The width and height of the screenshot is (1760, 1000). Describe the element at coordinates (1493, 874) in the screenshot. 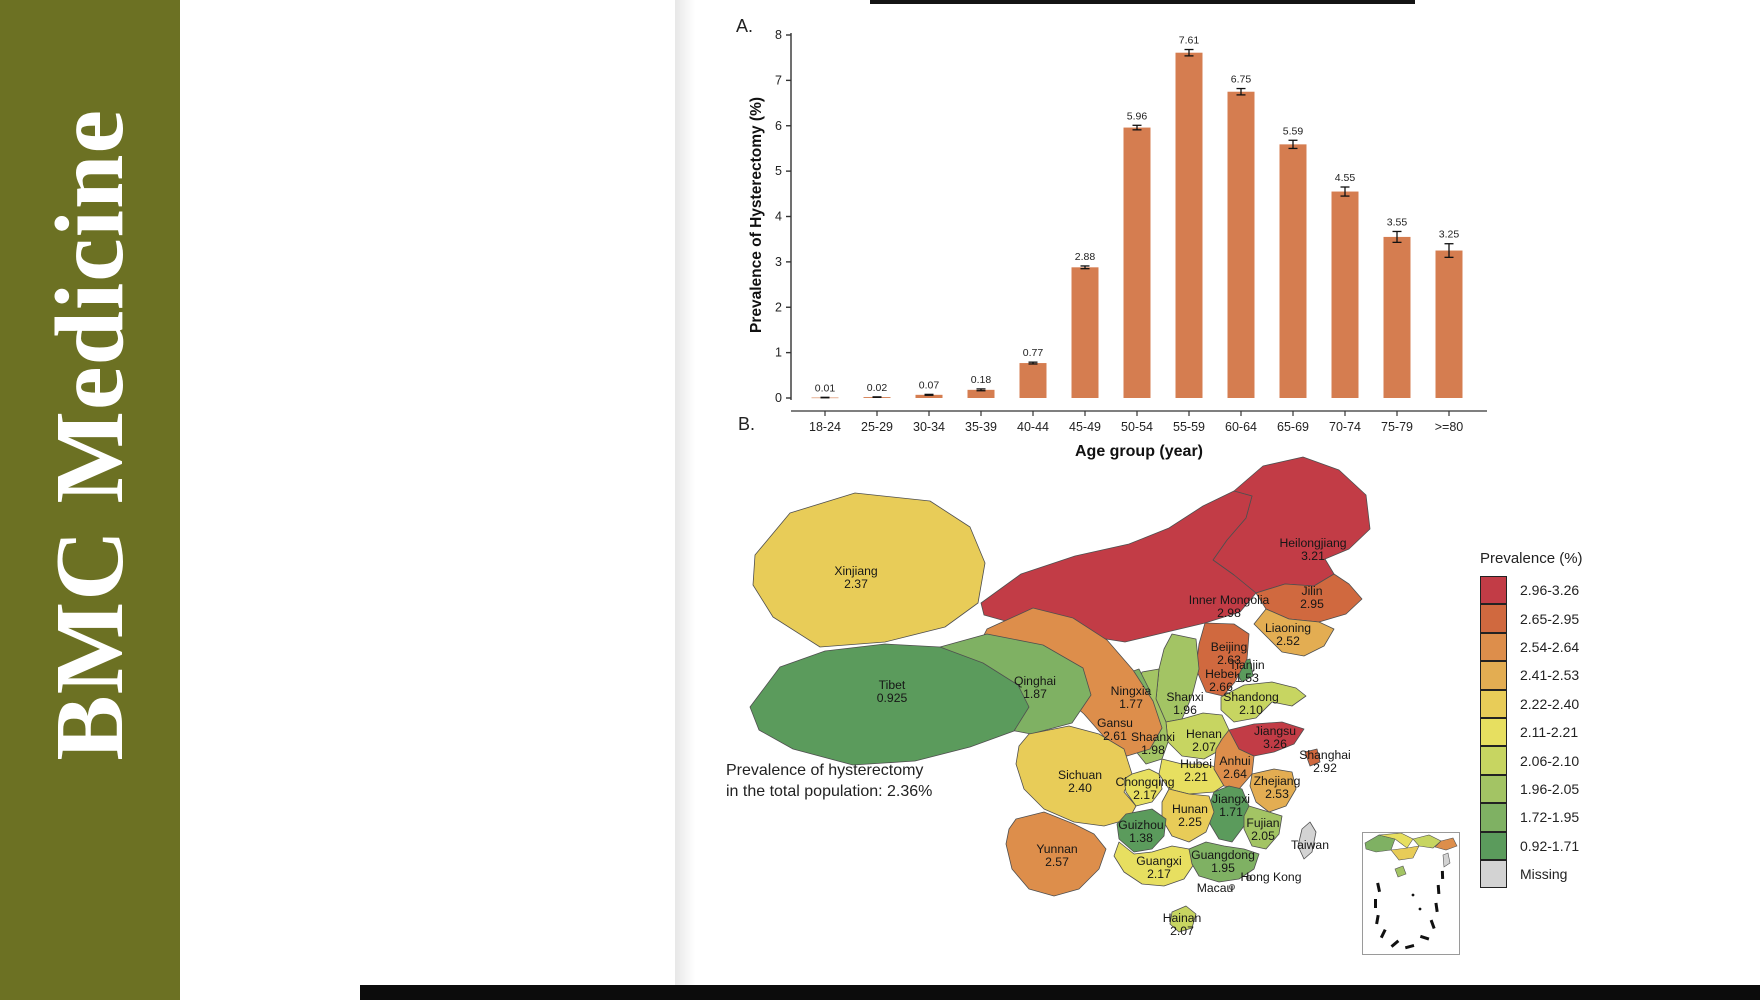

I see `legend-swatch-Missing` at that location.